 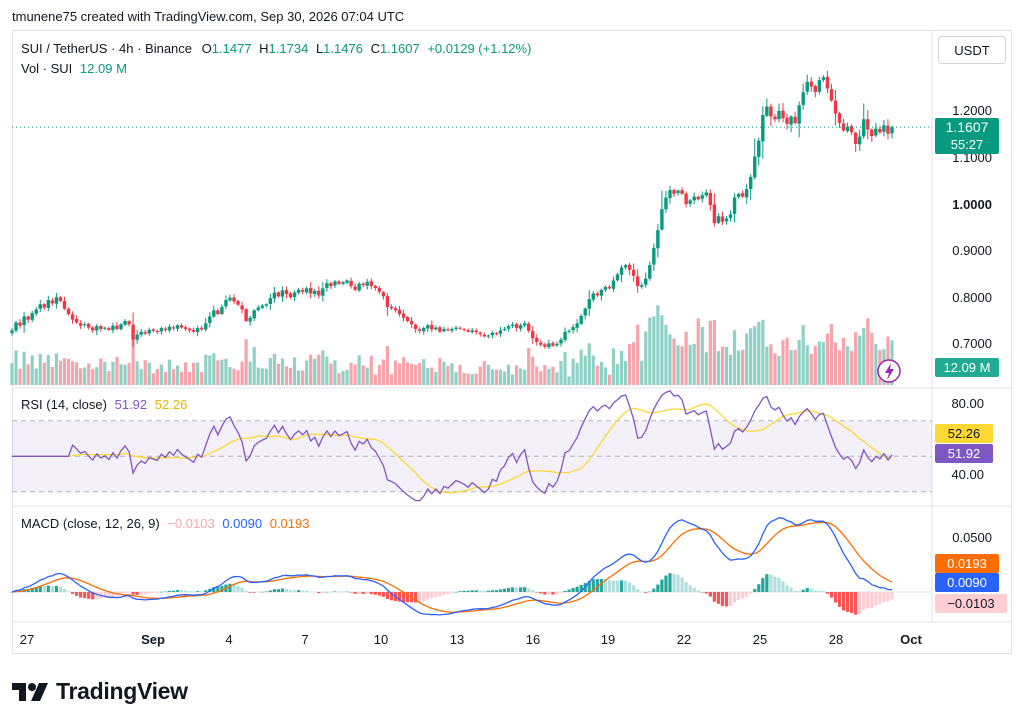 What do you see at coordinates (206, 48) in the screenshot?
I see `open-label: O` at bounding box center [206, 48].